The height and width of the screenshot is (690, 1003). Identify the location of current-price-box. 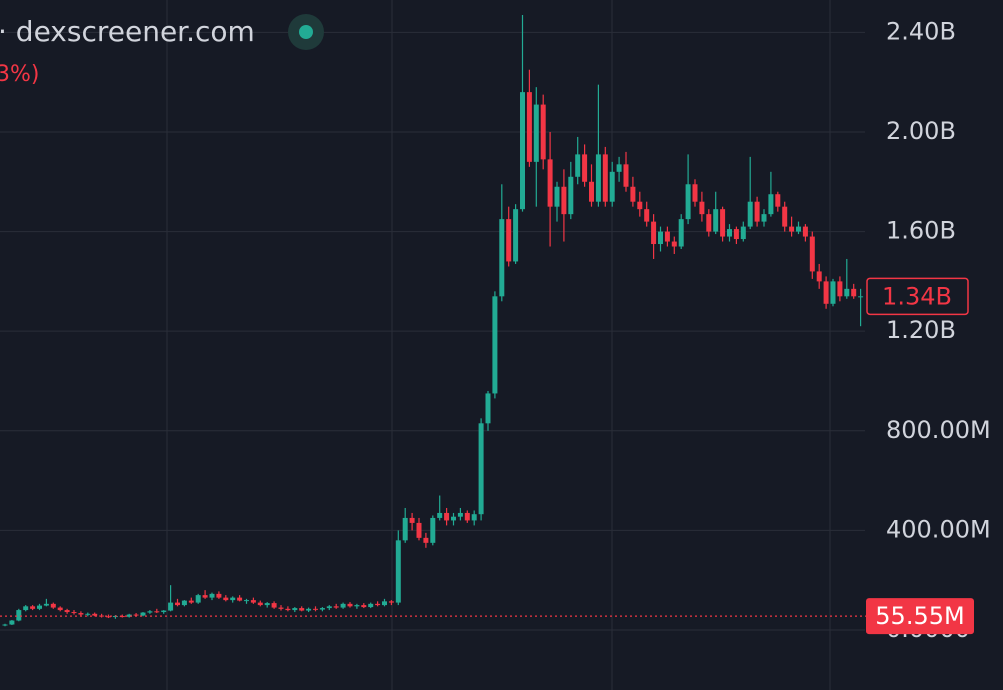
(917, 296).